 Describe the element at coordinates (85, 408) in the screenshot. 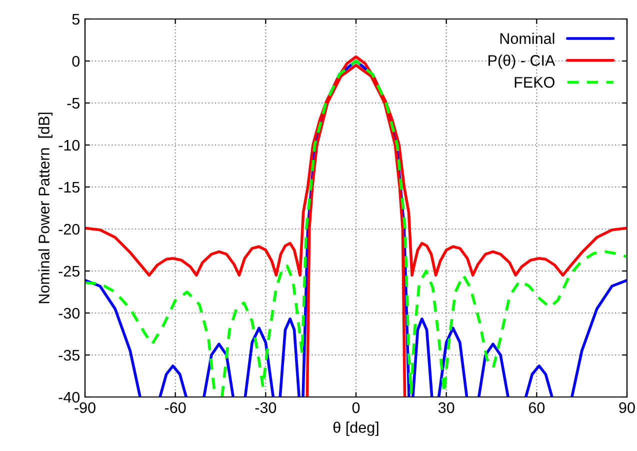

I see `x-tick-label: -90` at that location.